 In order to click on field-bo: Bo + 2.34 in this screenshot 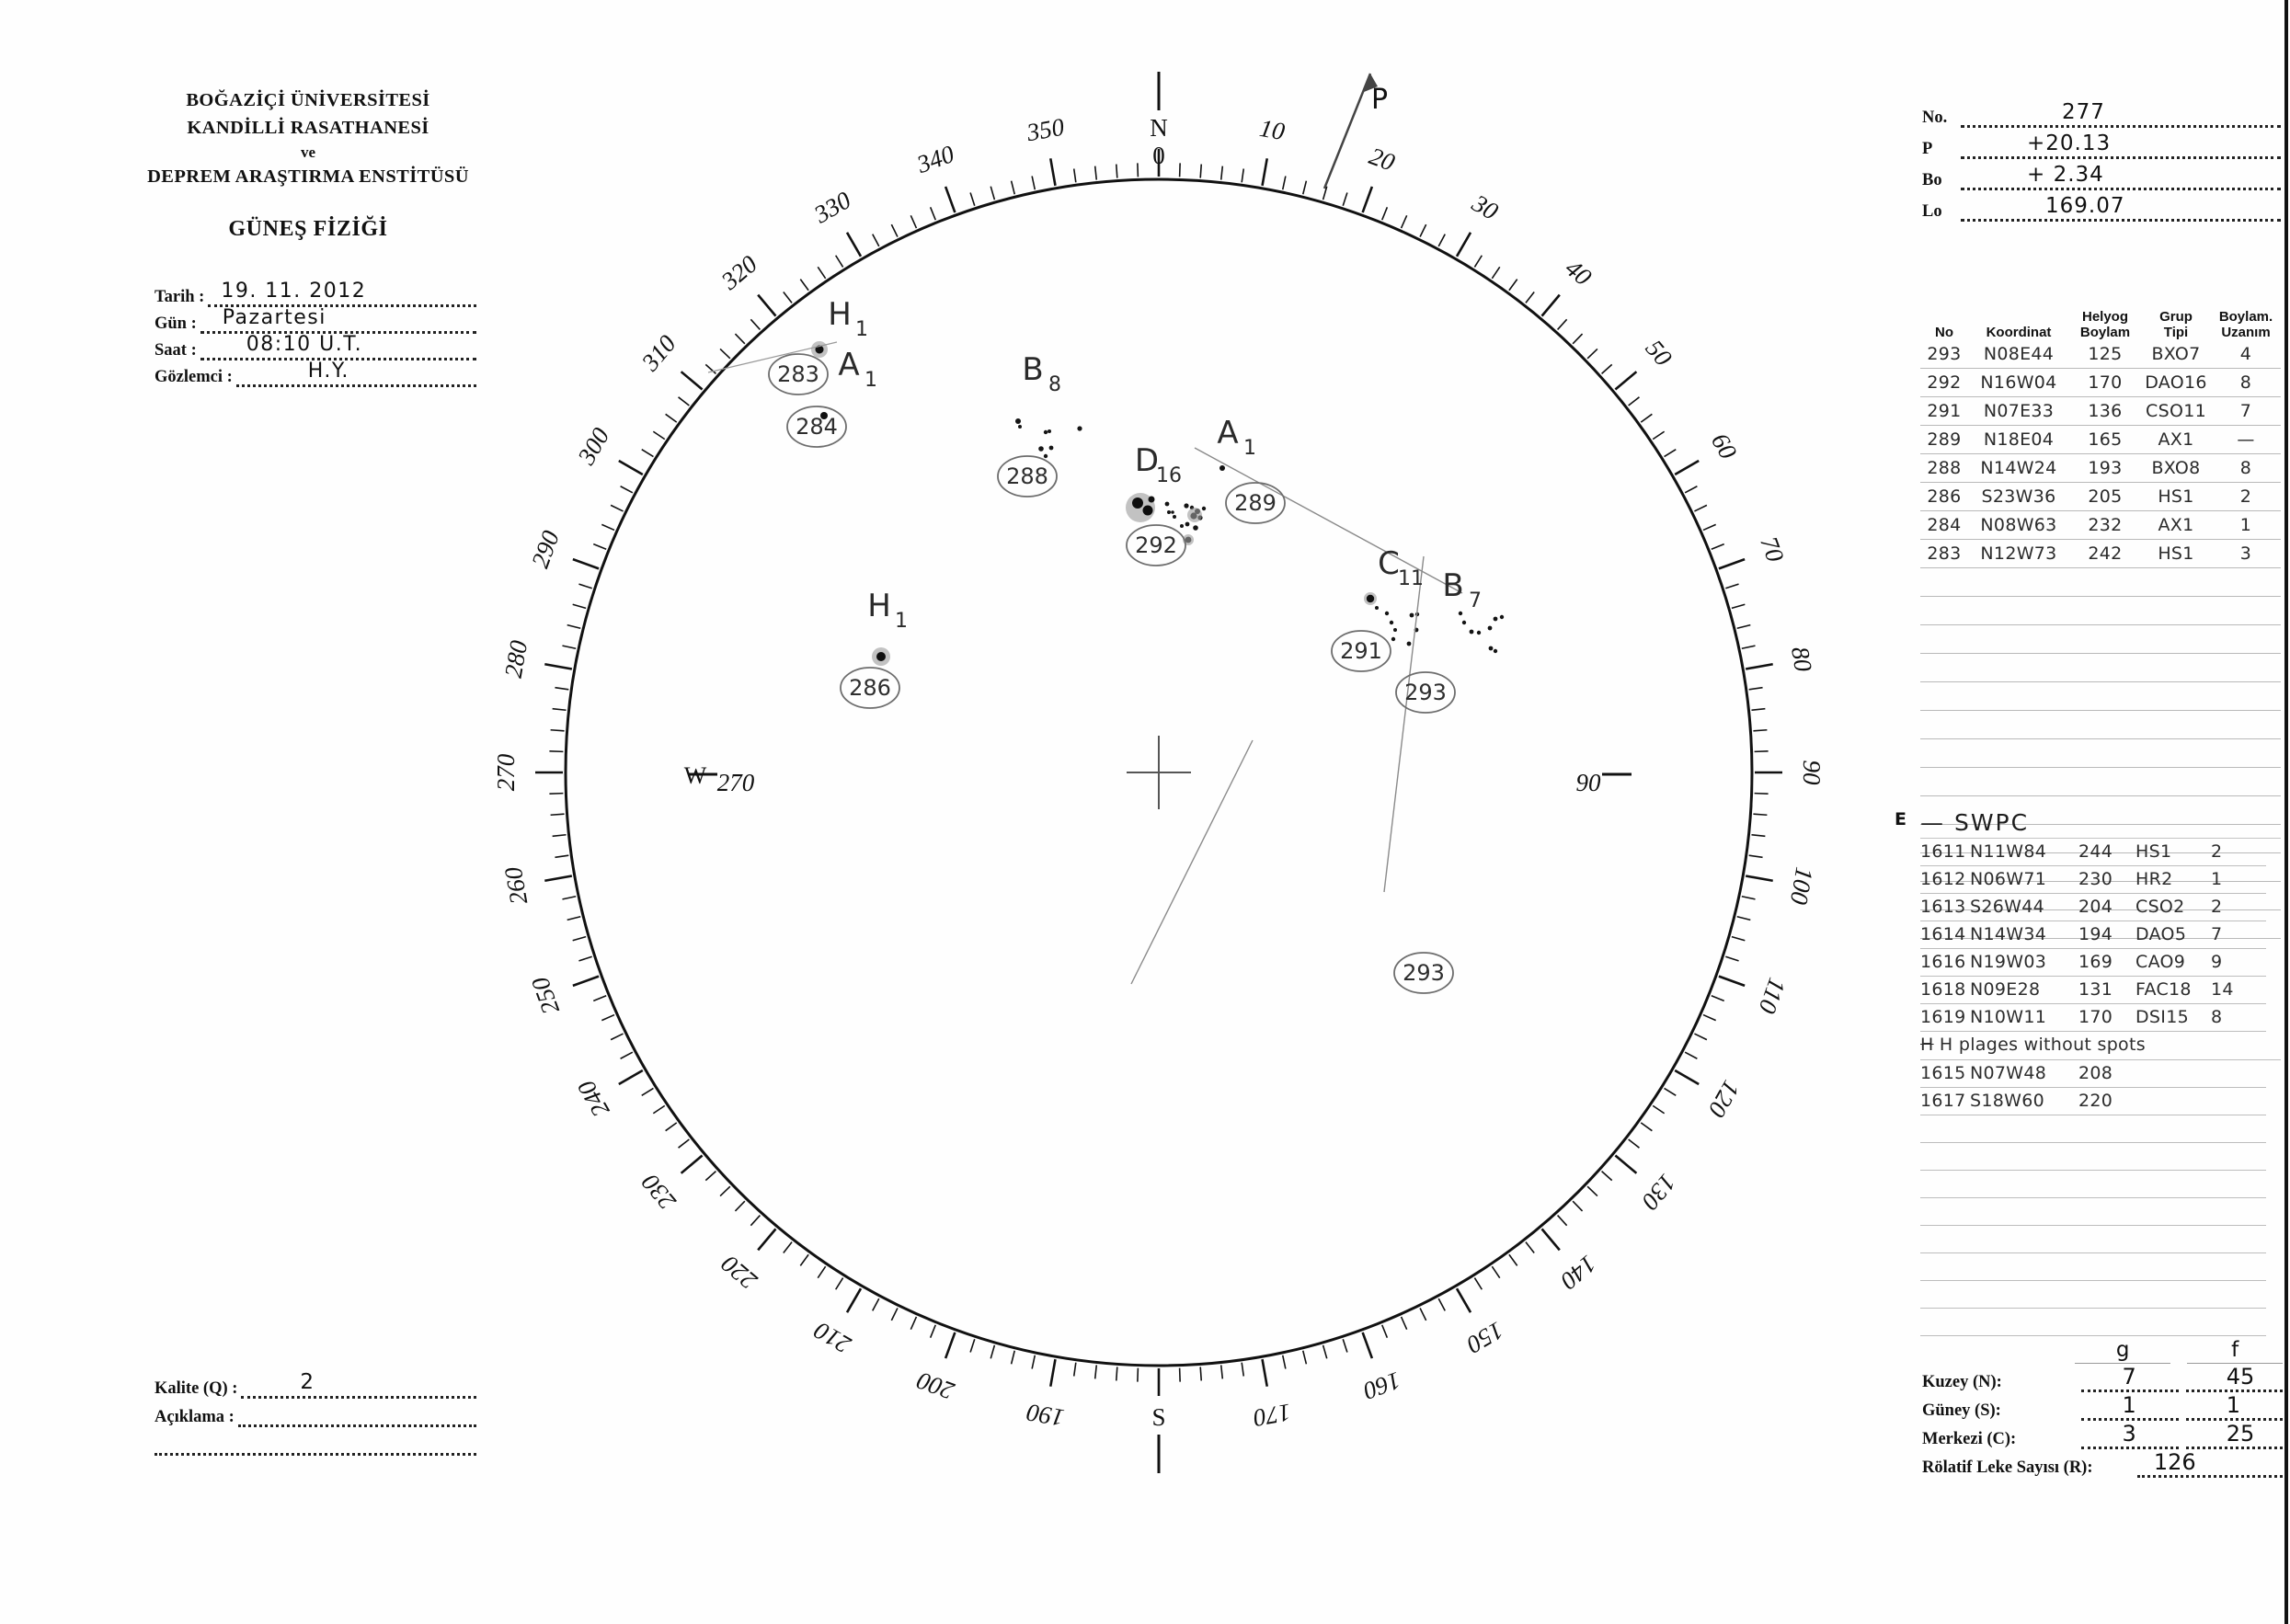, I will do `click(2101, 177)`.